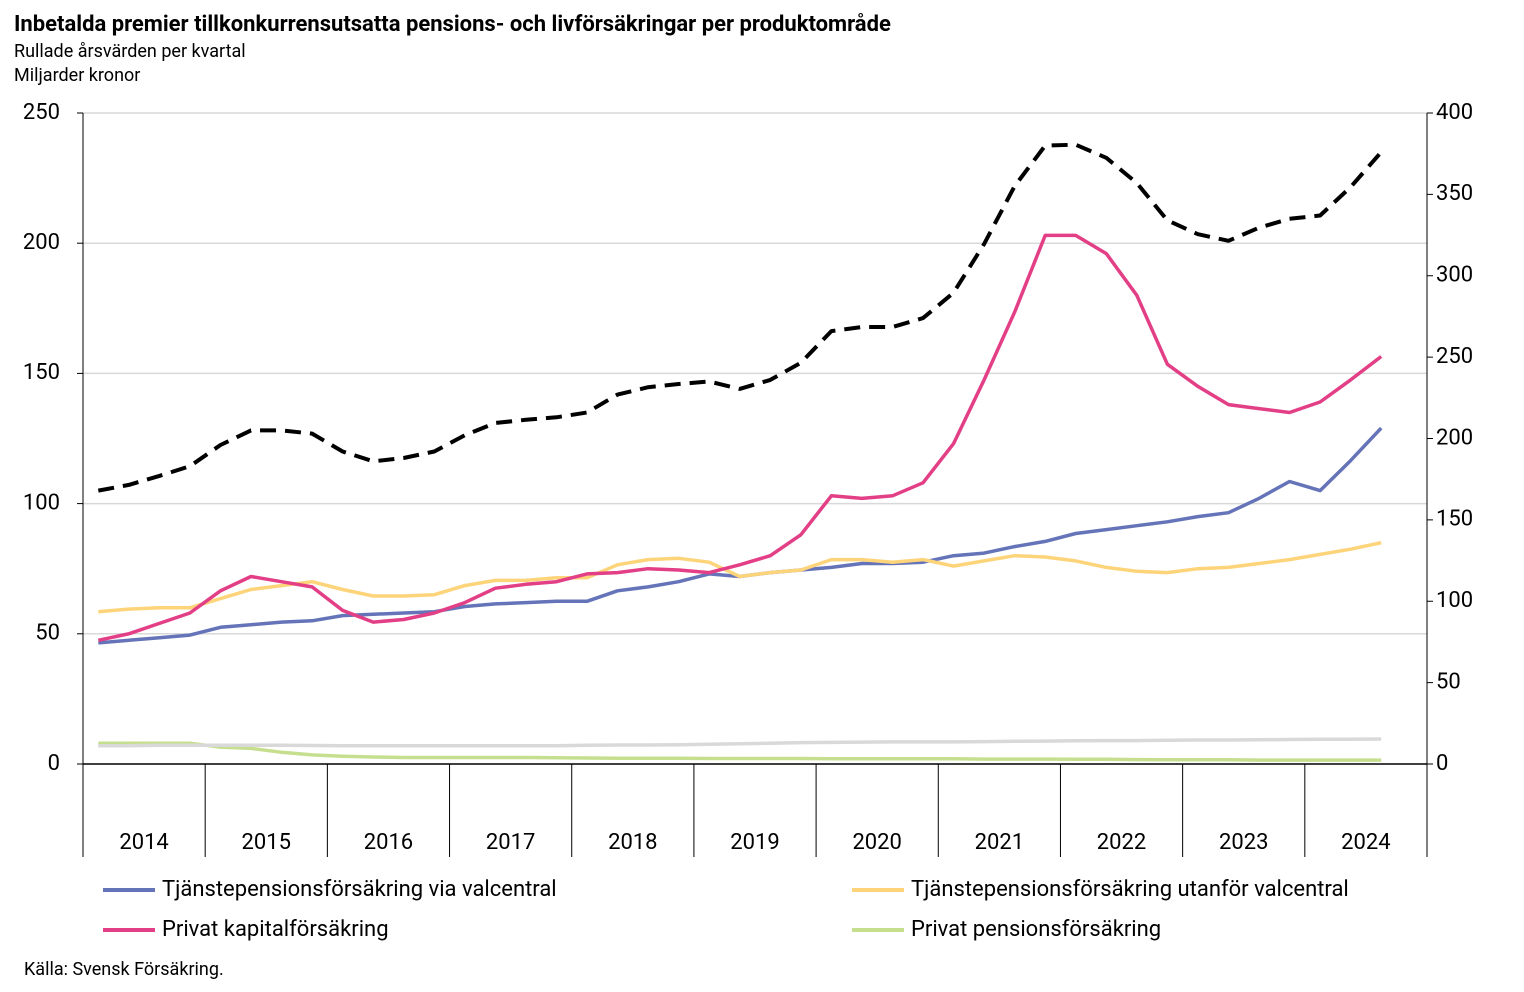 The height and width of the screenshot is (992, 1524). Describe the element at coordinates (1442, 763) in the screenshot. I see `y2-tick-label: 0` at that location.